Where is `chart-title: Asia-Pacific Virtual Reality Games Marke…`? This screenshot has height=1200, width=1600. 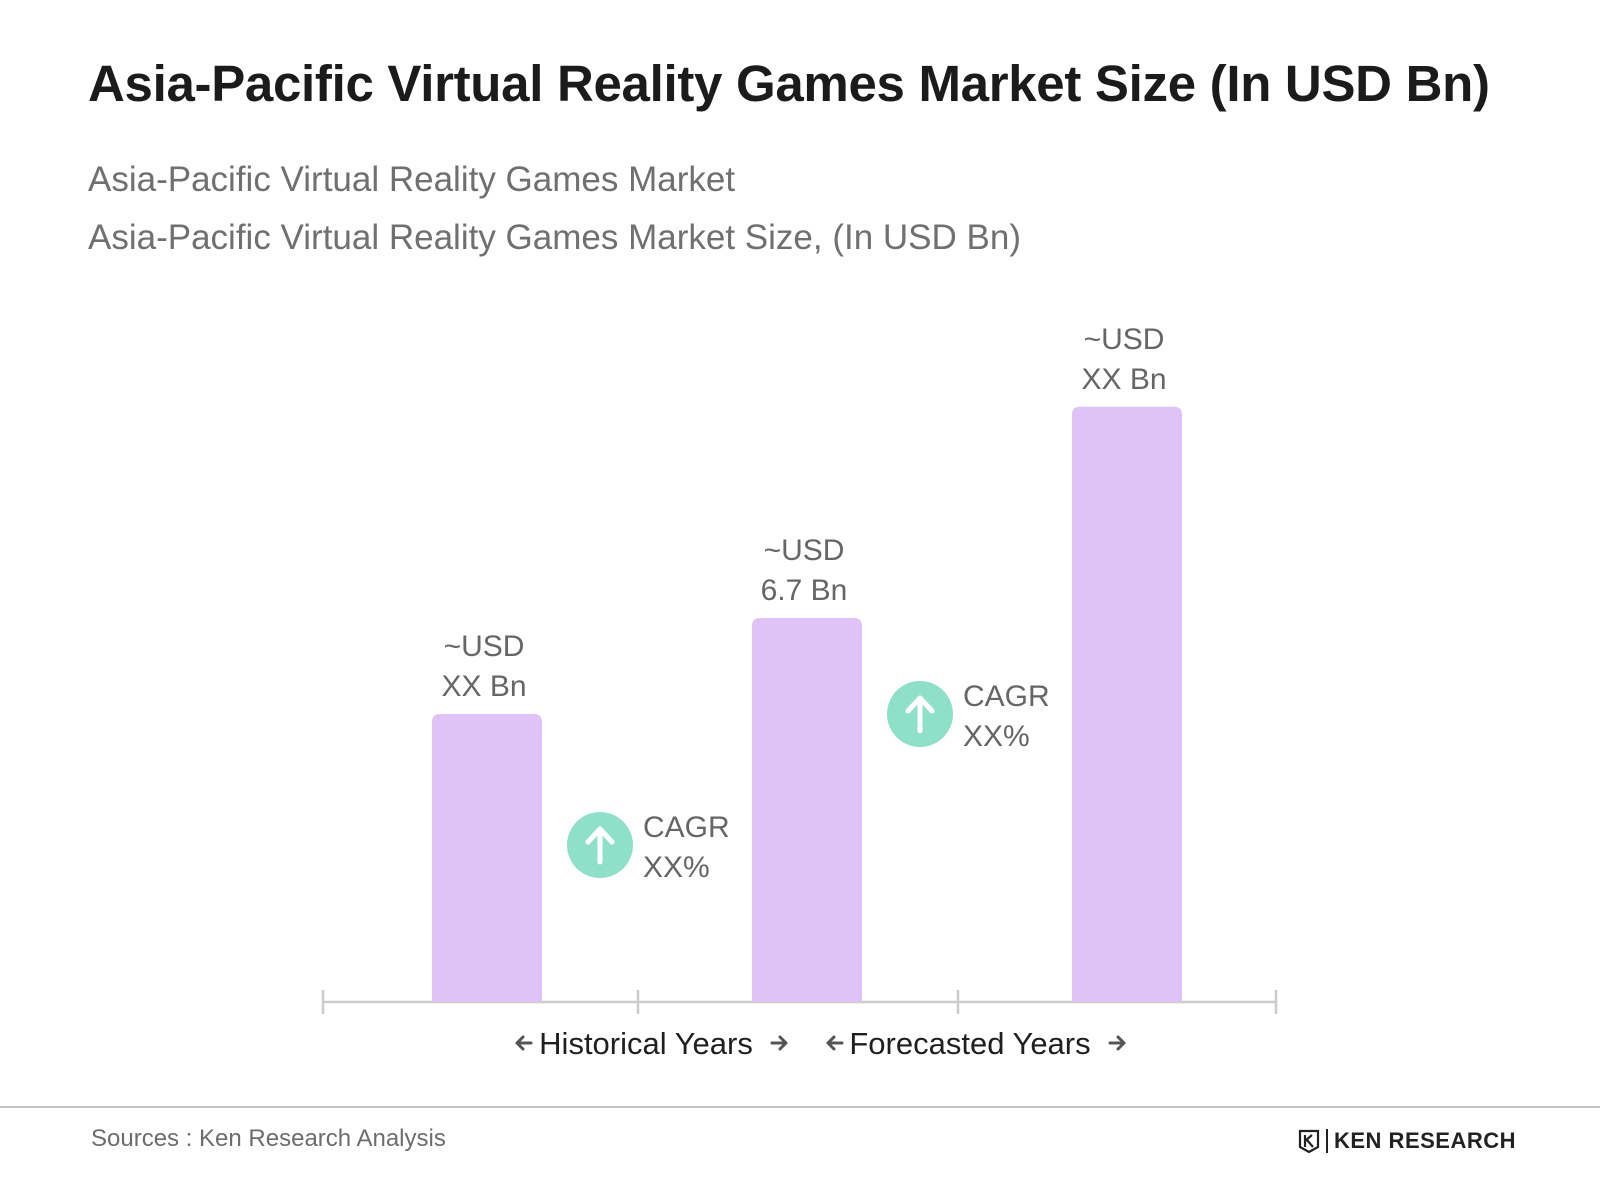 chart-title: Asia-Pacific Virtual Reality Games Marke… is located at coordinates (789, 83).